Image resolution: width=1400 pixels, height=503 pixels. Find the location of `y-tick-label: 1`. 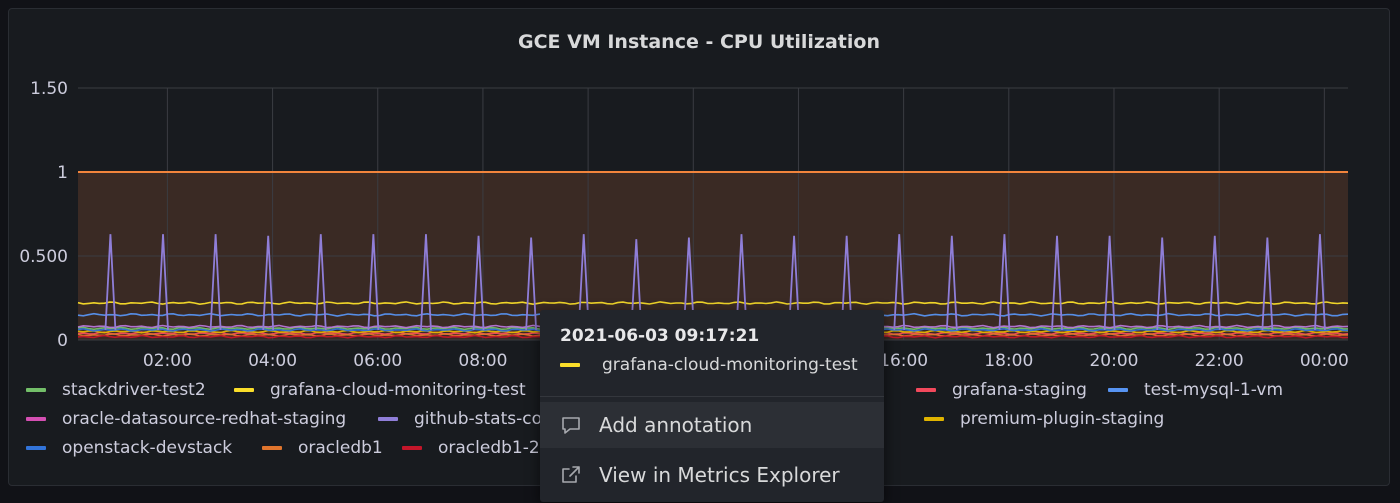

y-tick-label: 1 is located at coordinates (62, 173).